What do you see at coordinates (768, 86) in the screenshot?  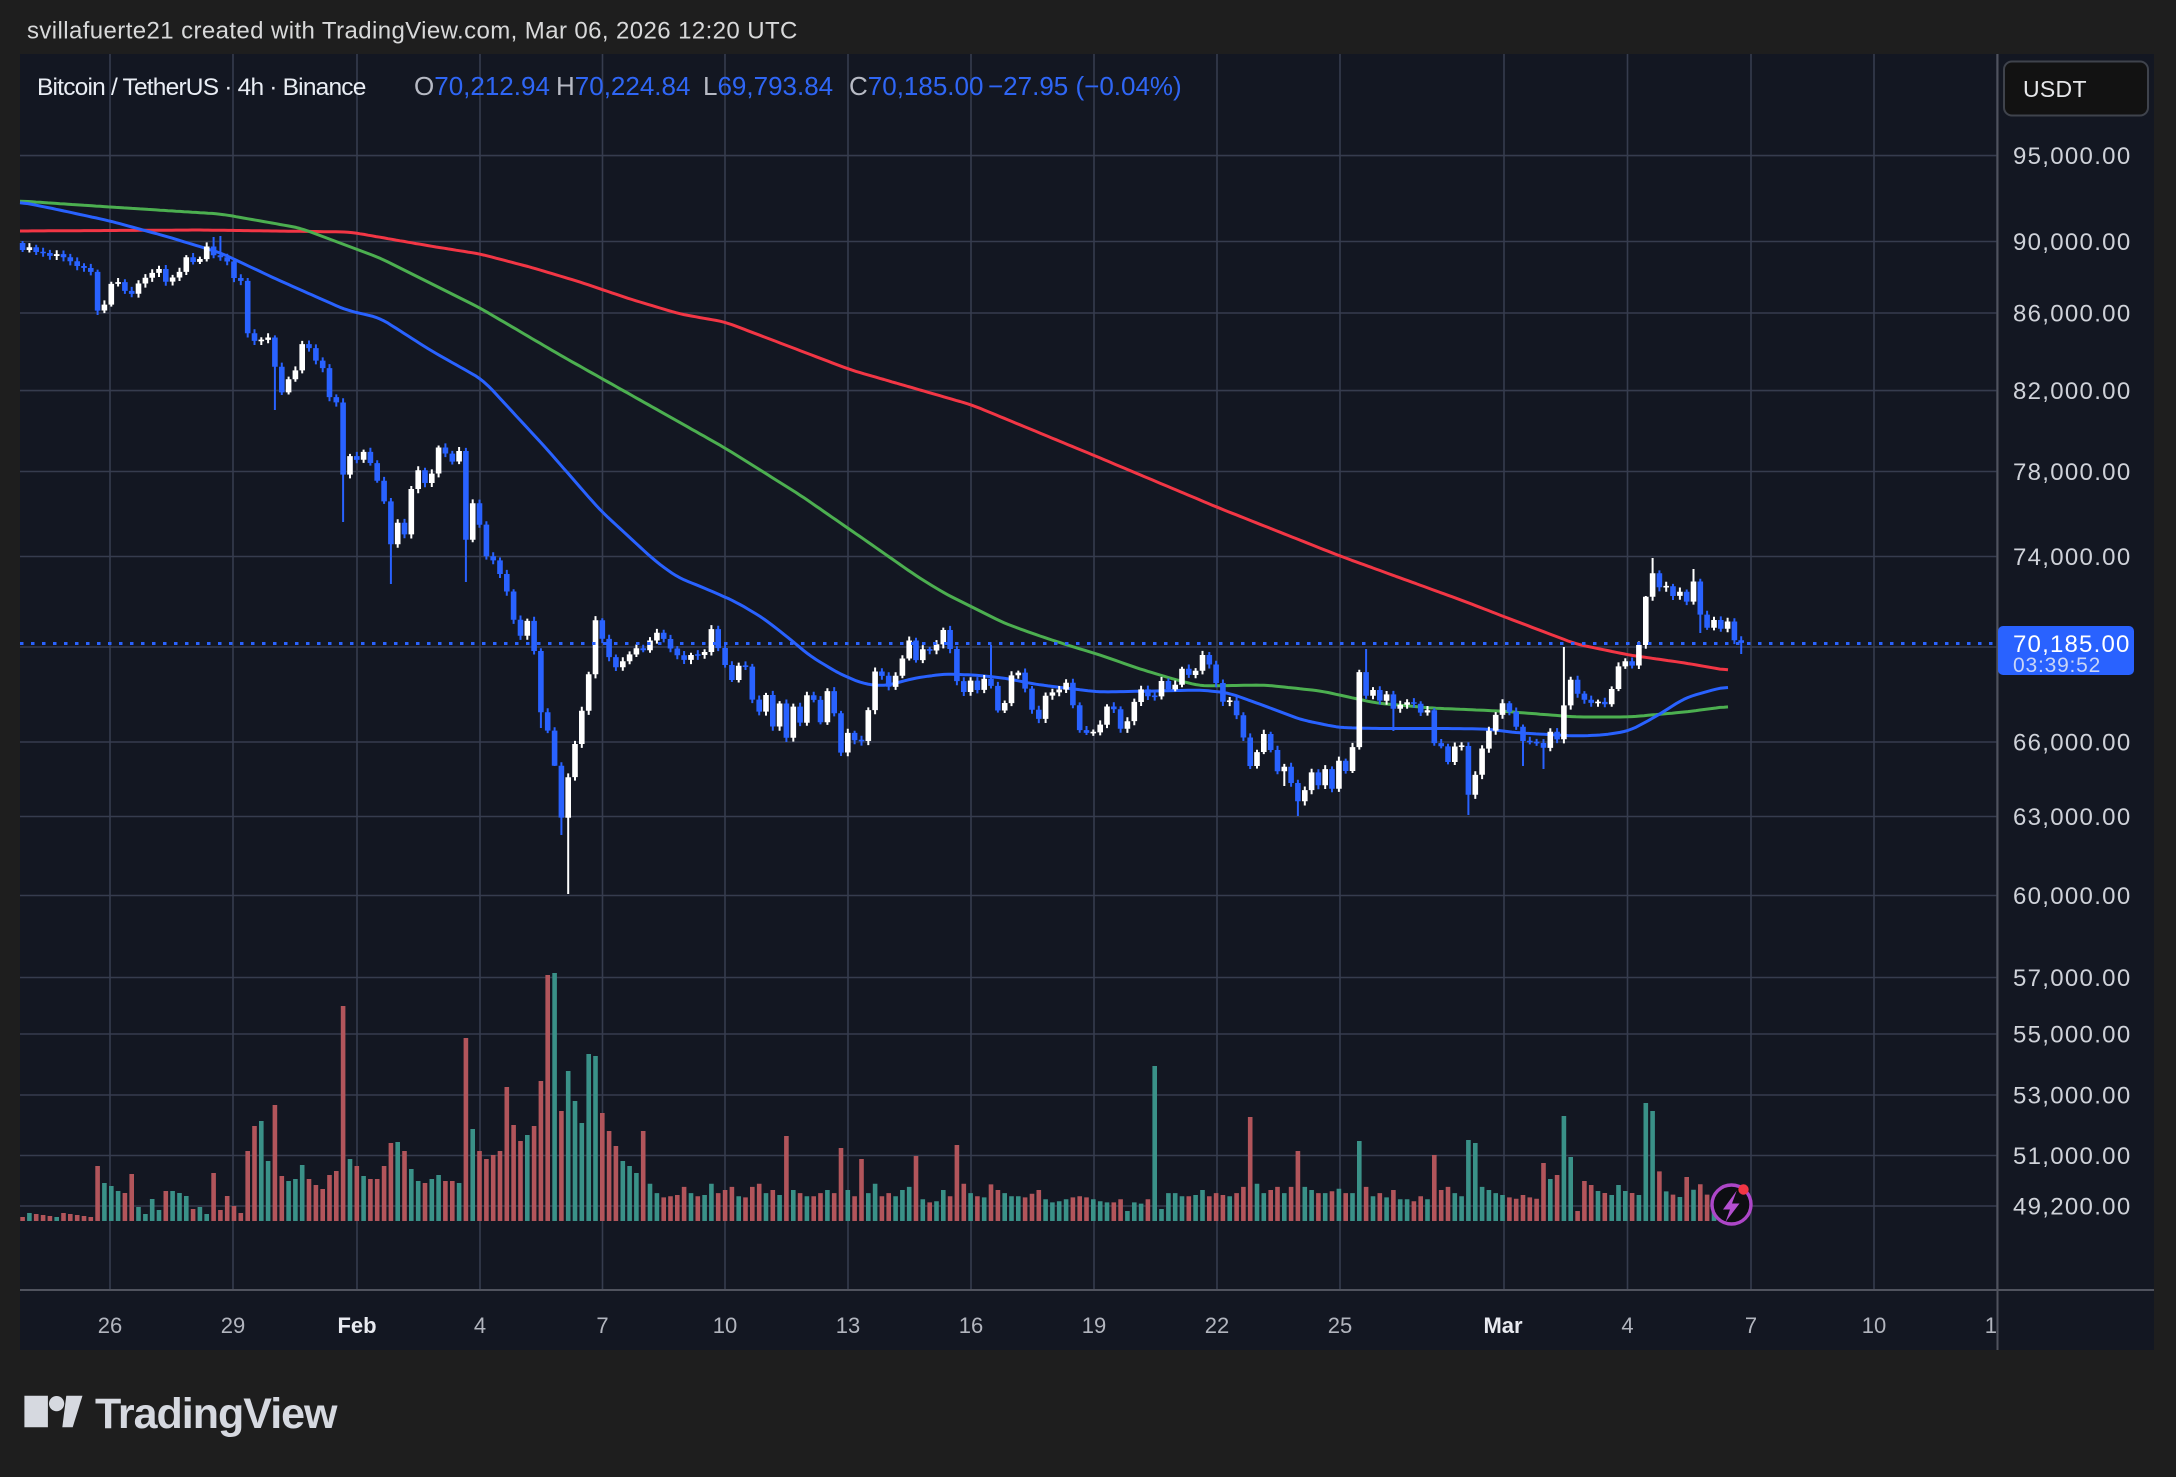 I see `svg-text: L69,793.84` at bounding box center [768, 86].